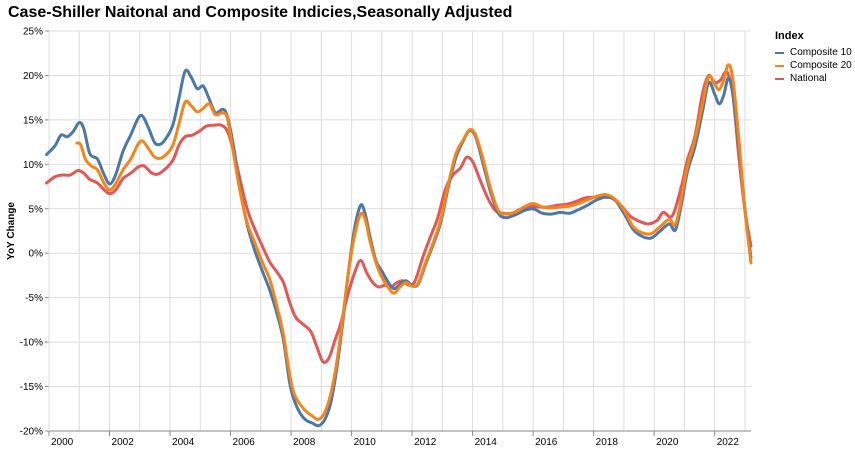 The width and height of the screenshot is (855, 452). What do you see at coordinates (33, 120) in the screenshot?
I see `y-tick-label: 15%` at bounding box center [33, 120].